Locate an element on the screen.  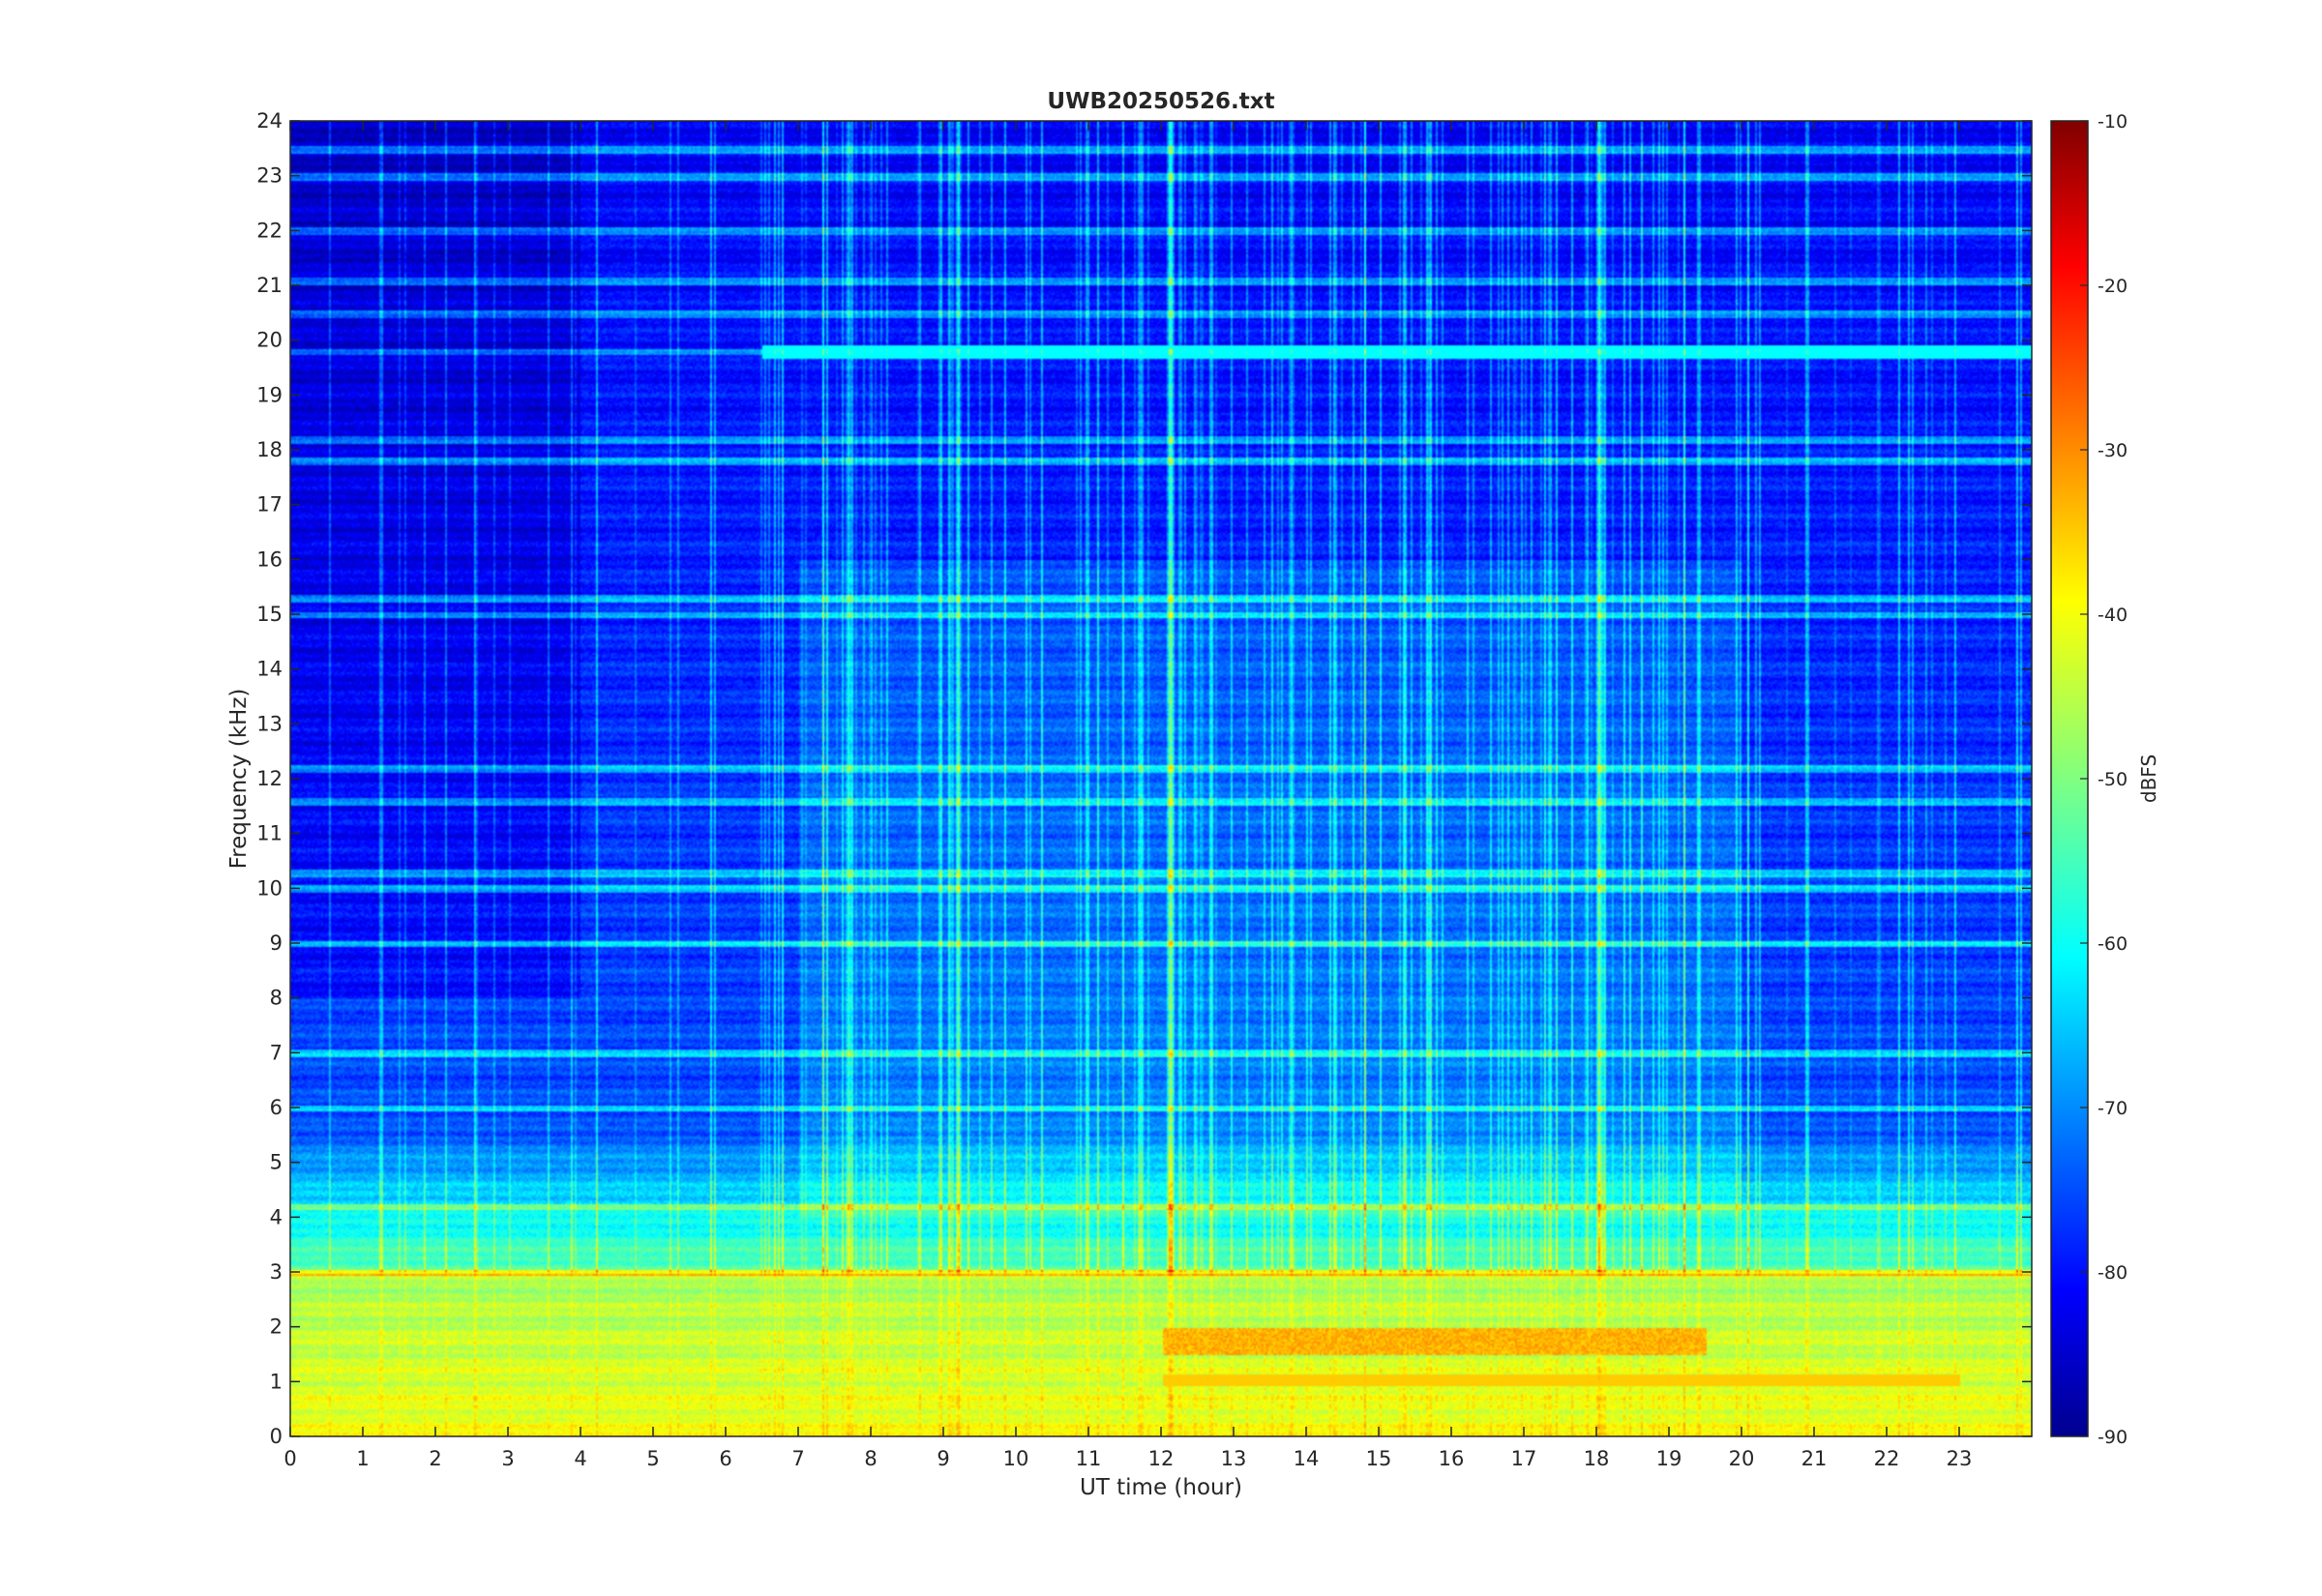
x-tick-label-1: 1 is located at coordinates (362, 1458).